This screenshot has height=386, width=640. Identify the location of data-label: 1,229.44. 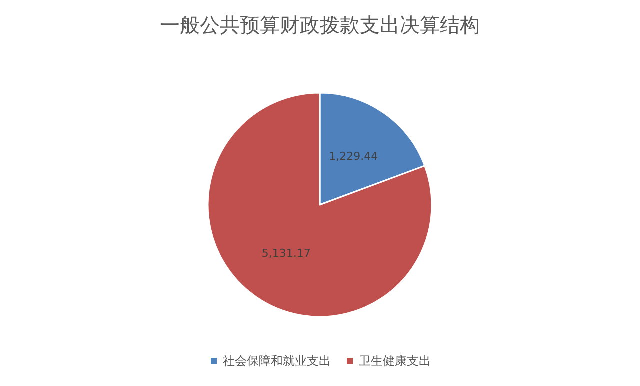
(353, 157).